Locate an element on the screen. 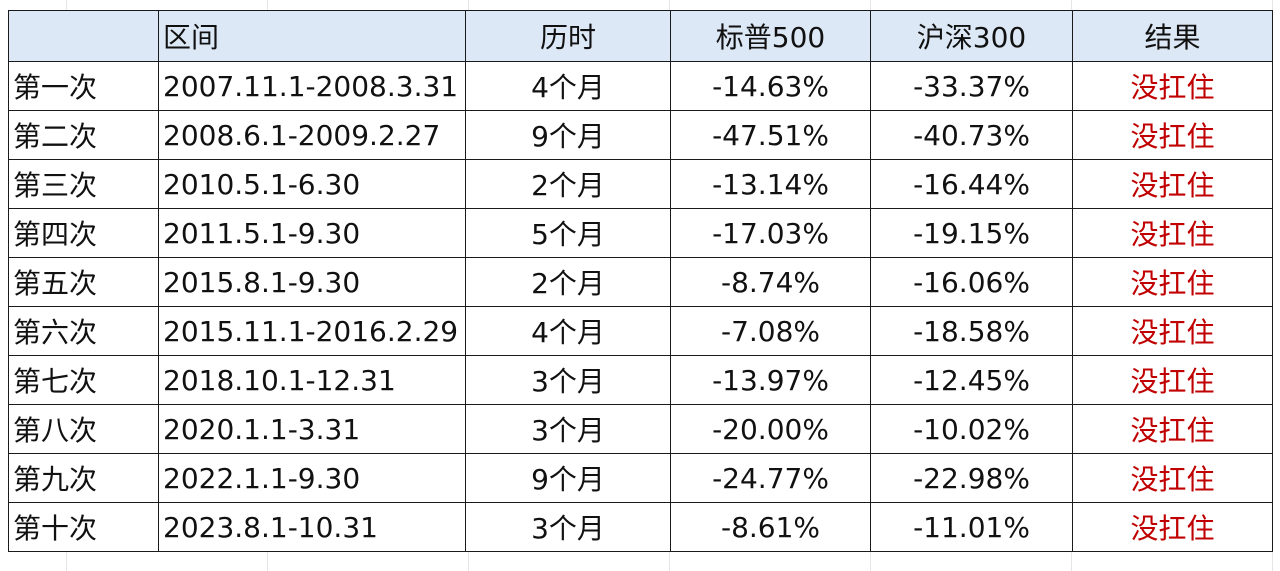 This screenshot has width=1280, height=571. table-cell: 第十次 is located at coordinates (83, 527).